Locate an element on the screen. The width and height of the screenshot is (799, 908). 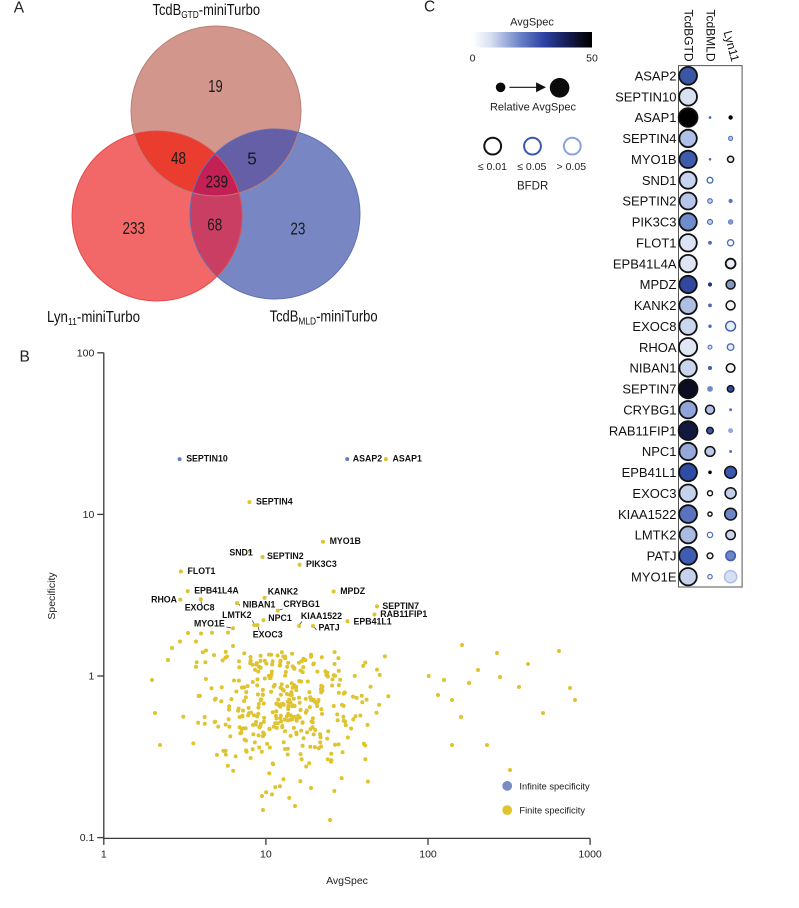
svg-text: 0.1 is located at coordinates (87, 838).